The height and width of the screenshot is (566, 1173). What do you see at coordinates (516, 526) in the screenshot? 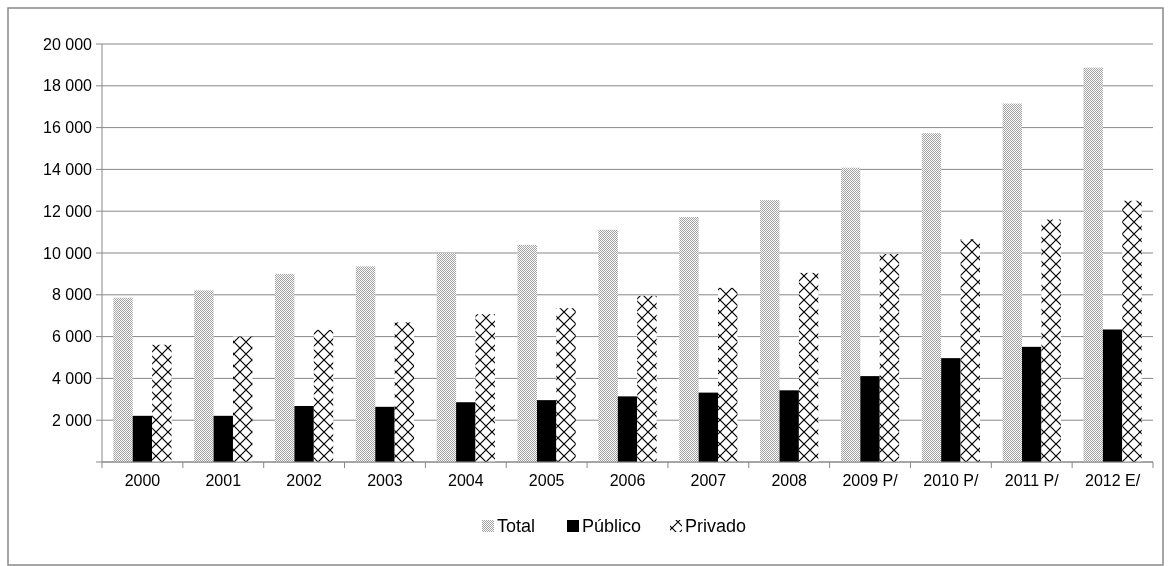
I see `legend-label: Total` at bounding box center [516, 526].